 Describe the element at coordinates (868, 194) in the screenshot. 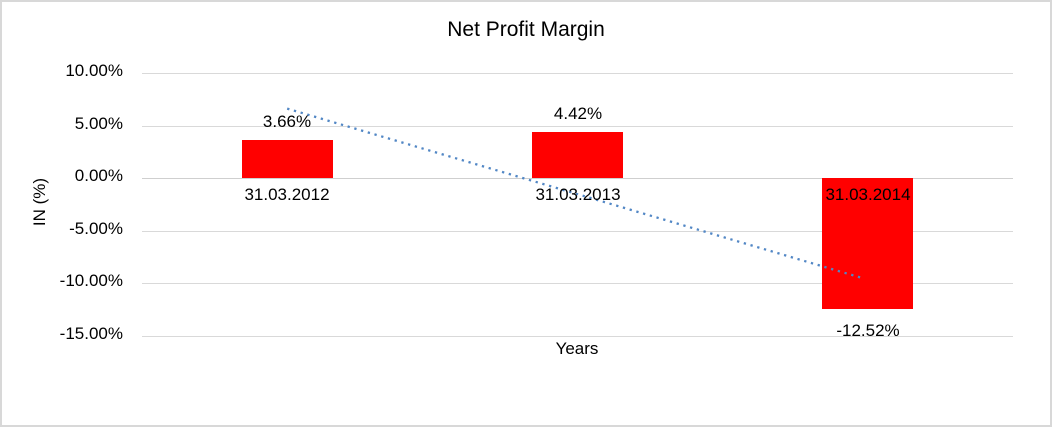

I see `category-label: 31.03.2014` at that location.